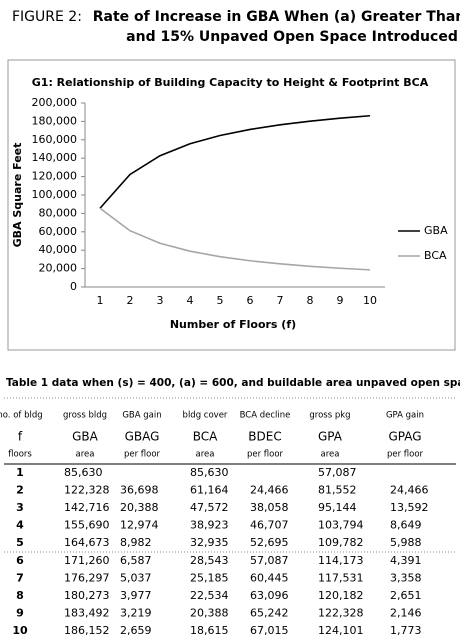  I want to click on table-cell: 2,659, so click(136, 630).